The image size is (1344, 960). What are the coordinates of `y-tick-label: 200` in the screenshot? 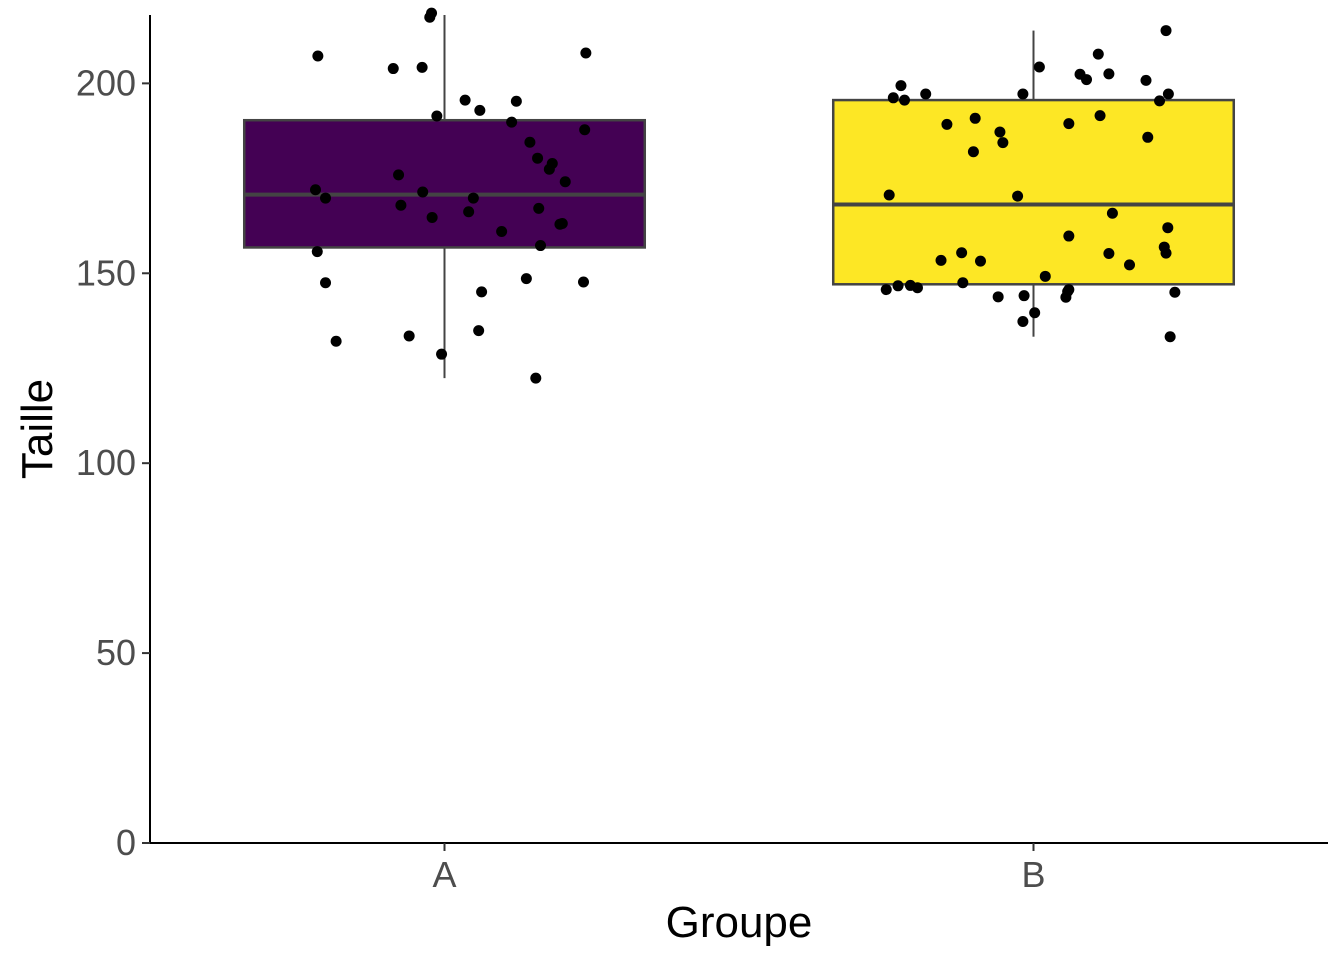 It's located at (106, 82).